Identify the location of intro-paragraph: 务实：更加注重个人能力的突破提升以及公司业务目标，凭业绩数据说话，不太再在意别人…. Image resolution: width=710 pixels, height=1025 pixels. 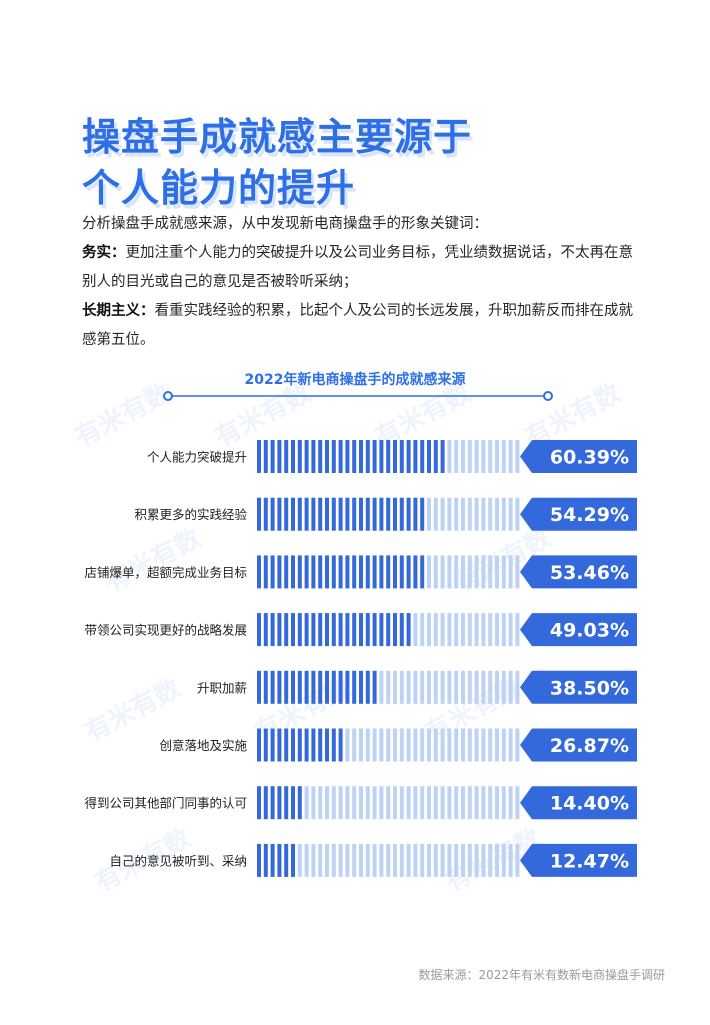
(362, 268).